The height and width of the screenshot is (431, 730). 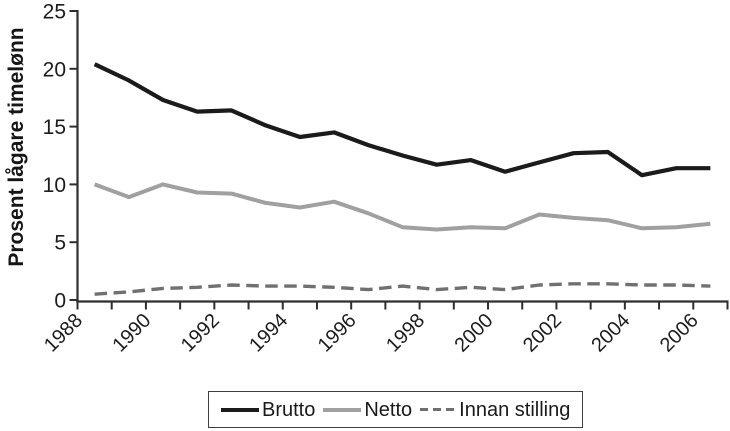 What do you see at coordinates (515, 409) in the screenshot?
I see `legend-label-innan-stilling: Innan stilling` at bounding box center [515, 409].